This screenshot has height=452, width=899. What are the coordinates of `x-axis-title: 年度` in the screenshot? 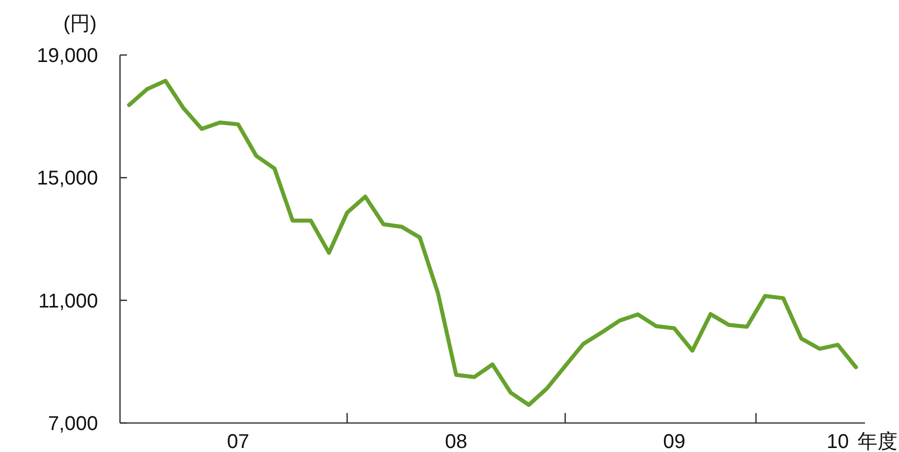 It's located at (878, 441).